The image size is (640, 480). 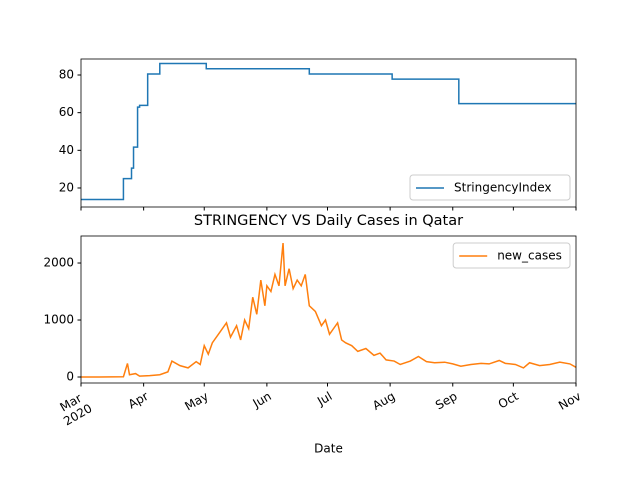 What do you see at coordinates (66, 75) in the screenshot?
I see `y-tick-label: 80` at bounding box center [66, 75].